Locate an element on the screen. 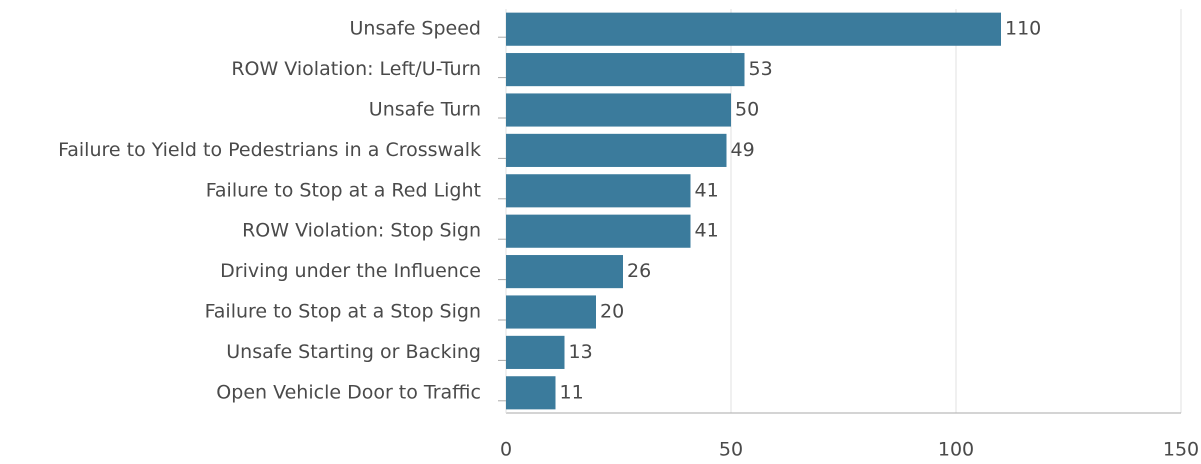  y-tick-label: Open Vehicle Door to Traffic is located at coordinates (348, 392).